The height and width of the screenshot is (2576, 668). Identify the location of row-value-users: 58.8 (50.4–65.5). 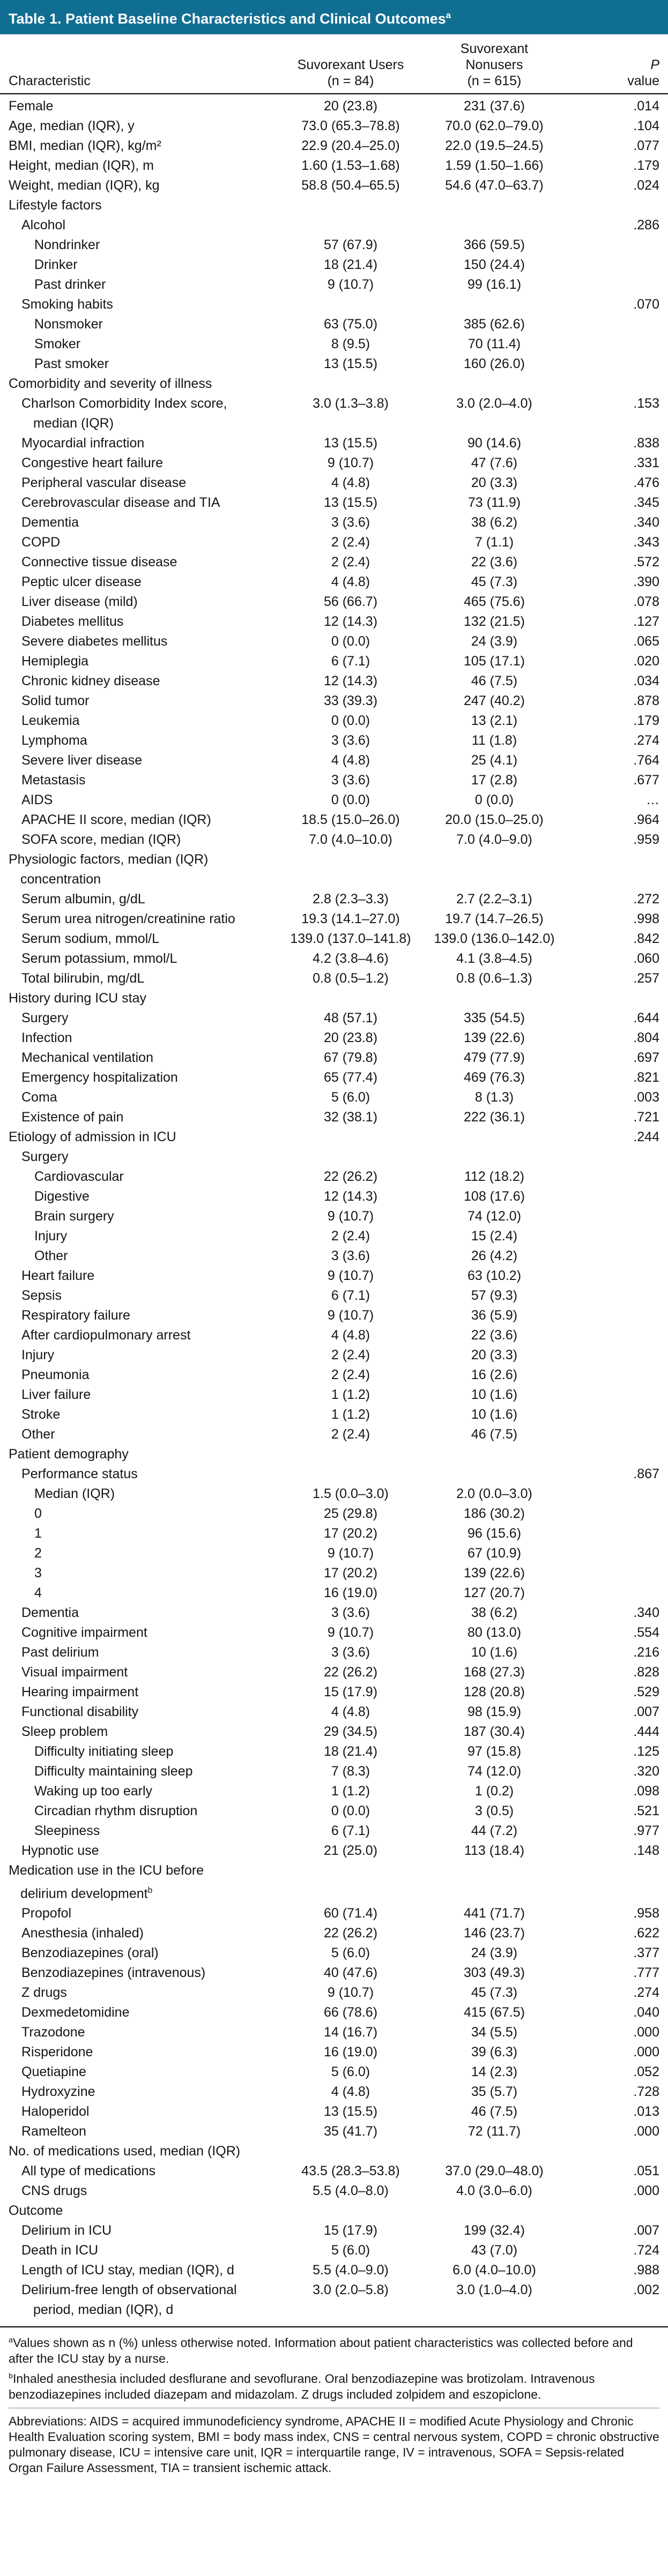
(351, 185).